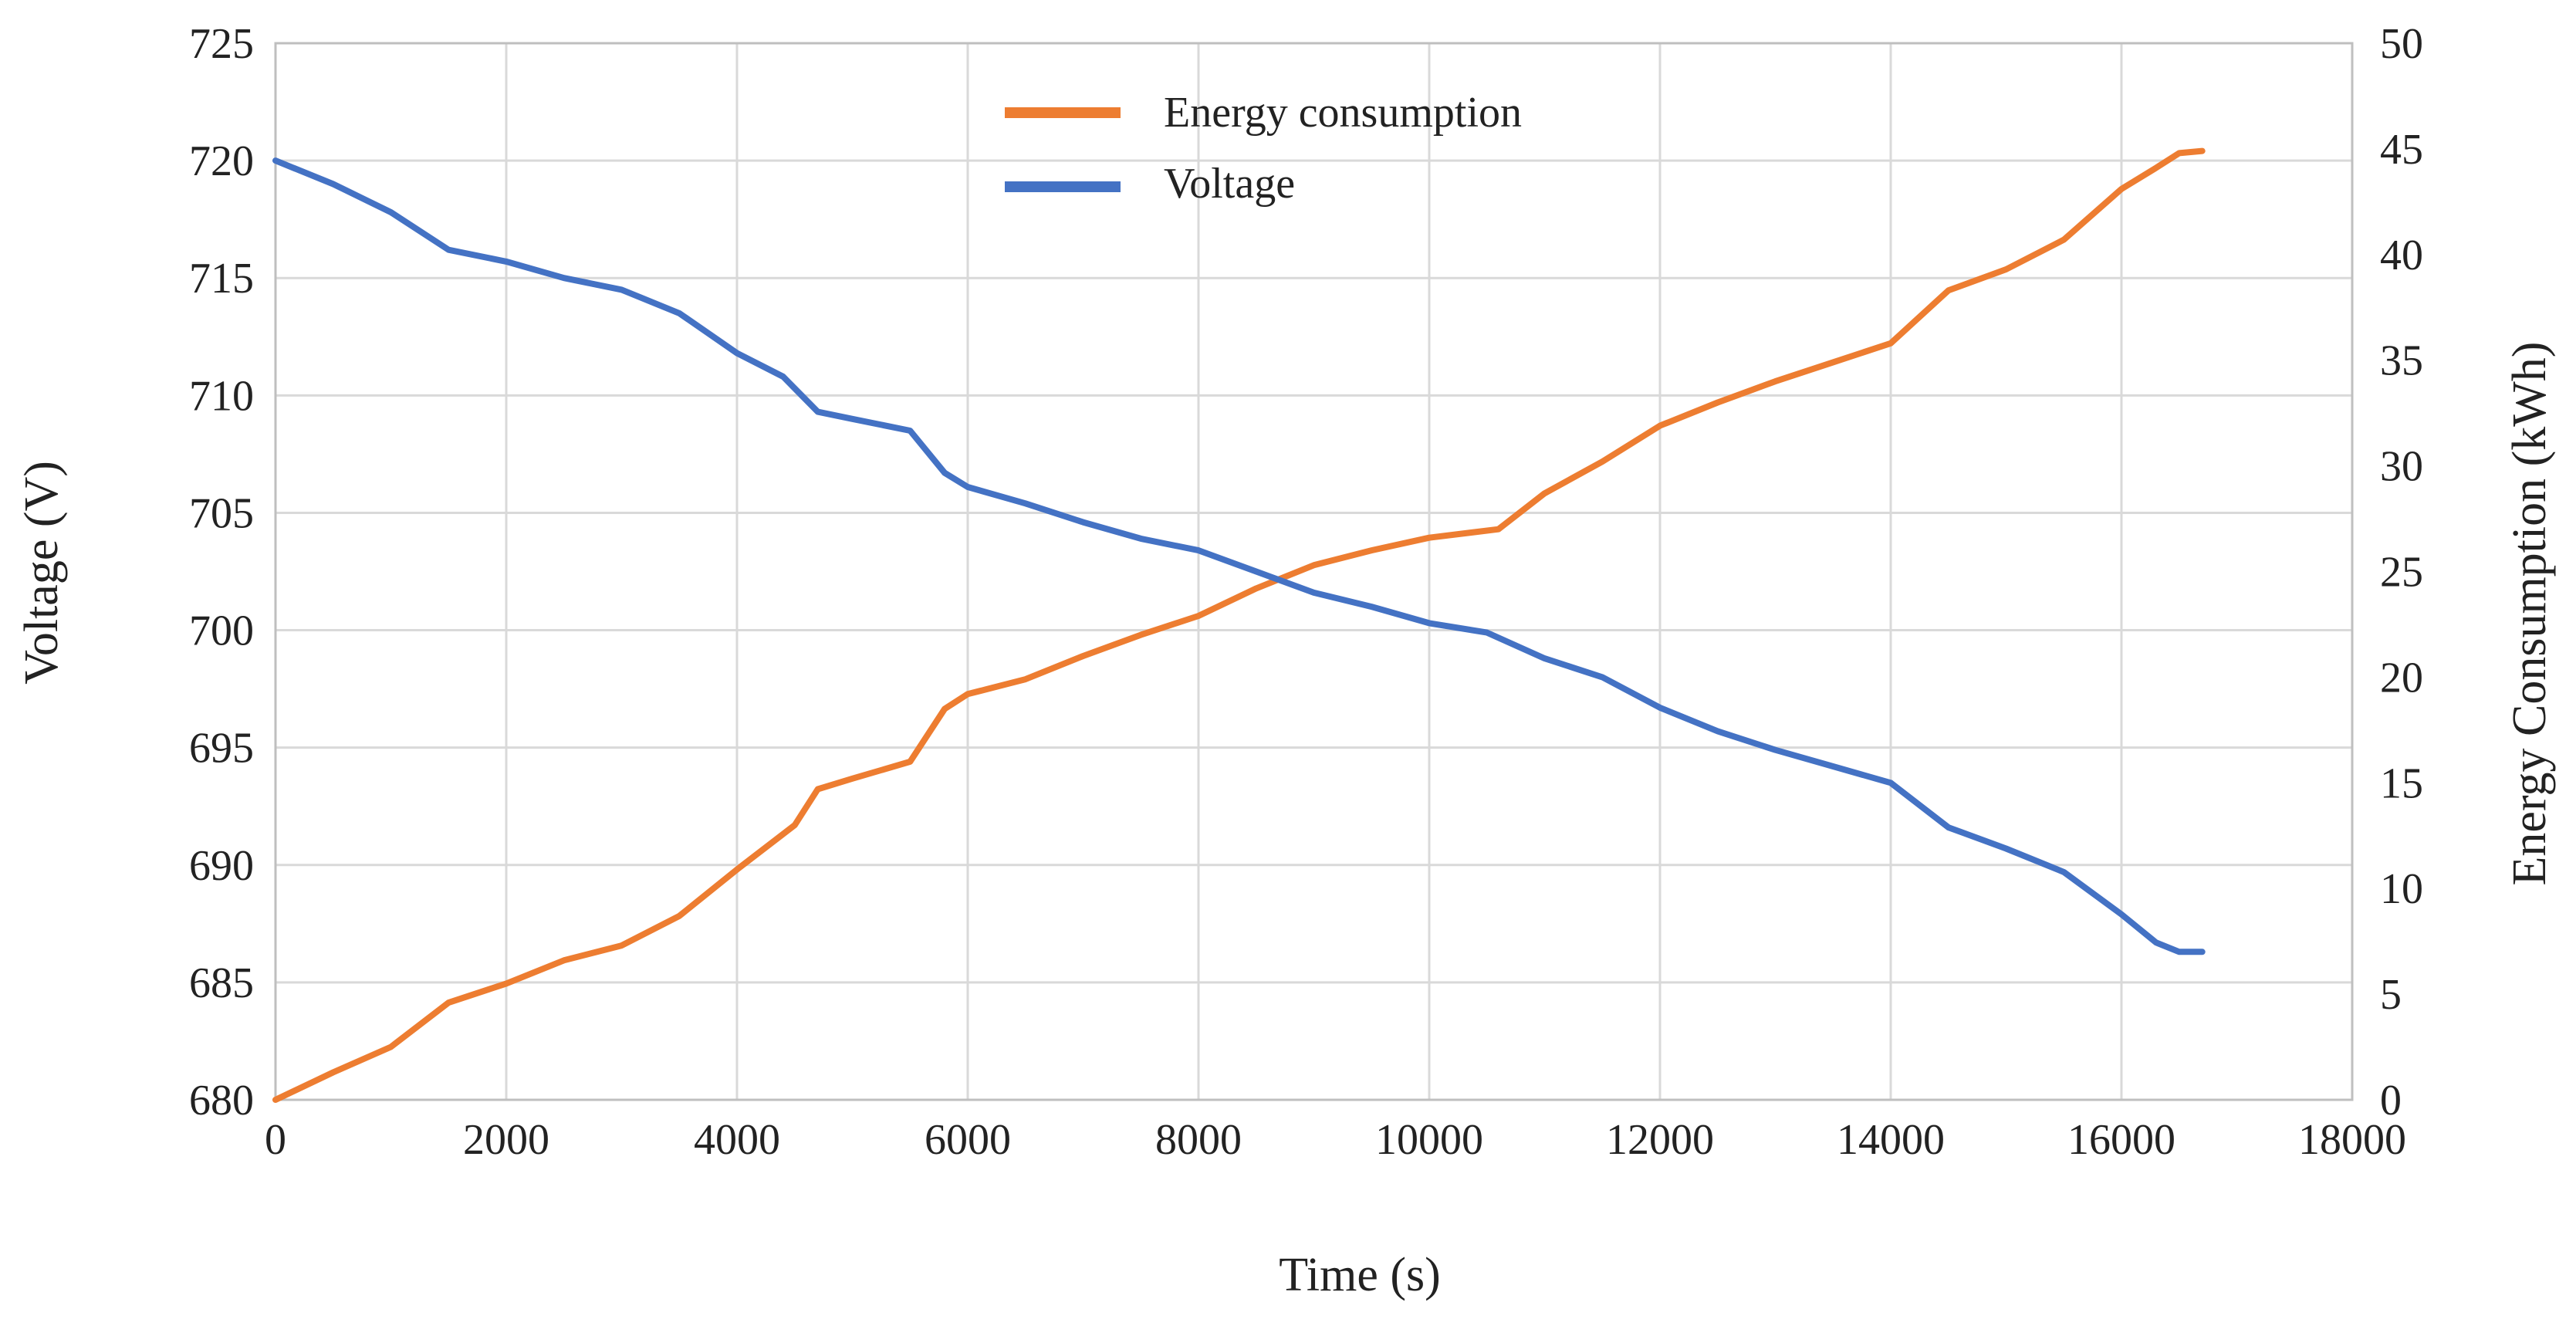  What do you see at coordinates (2401, 889) in the screenshot?
I see `y2-tick-label: 10` at bounding box center [2401, 889].